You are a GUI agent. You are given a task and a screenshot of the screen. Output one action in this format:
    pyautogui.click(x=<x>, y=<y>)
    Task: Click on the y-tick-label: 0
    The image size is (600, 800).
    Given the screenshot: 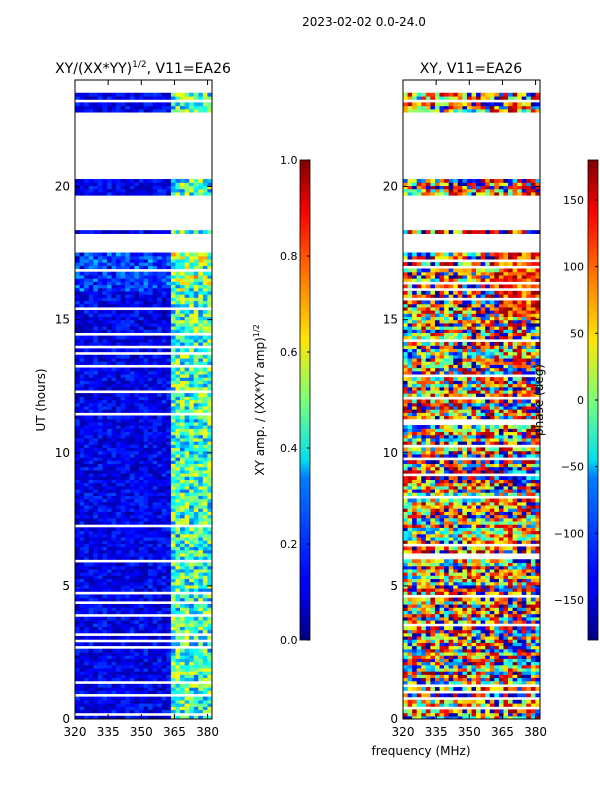 What is the action you would take?
    pyautogui.click(x=66, y=719)
    